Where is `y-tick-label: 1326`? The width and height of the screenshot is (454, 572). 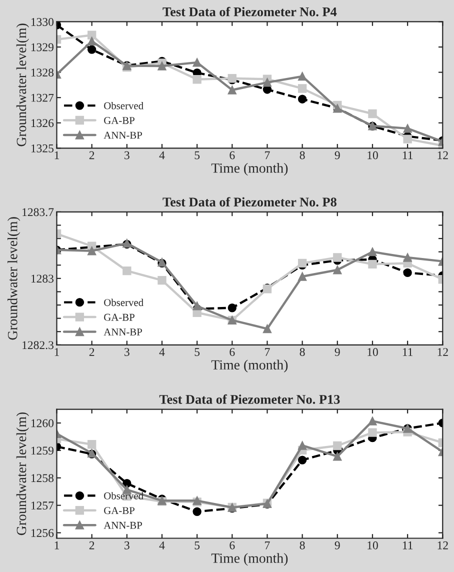 y-tick-label: 1326 is located at coordinates (42, 123).